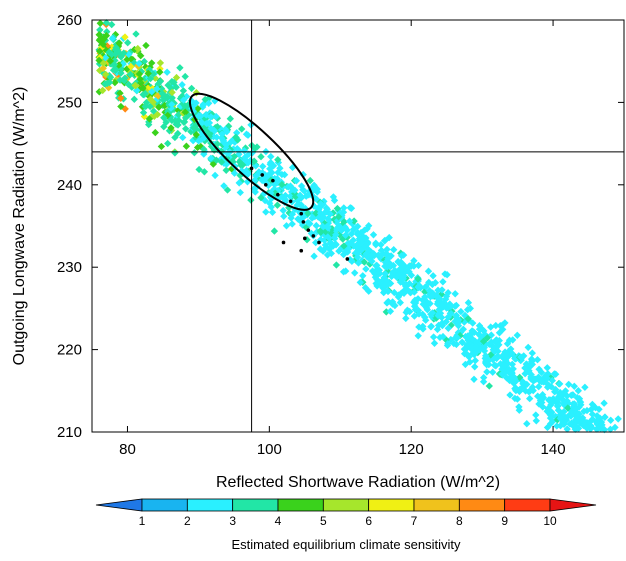 Image resolution: width=626 pixels, height=561 pixels. I want to click on colorbar-tick-label: 6, so click(368, 521).